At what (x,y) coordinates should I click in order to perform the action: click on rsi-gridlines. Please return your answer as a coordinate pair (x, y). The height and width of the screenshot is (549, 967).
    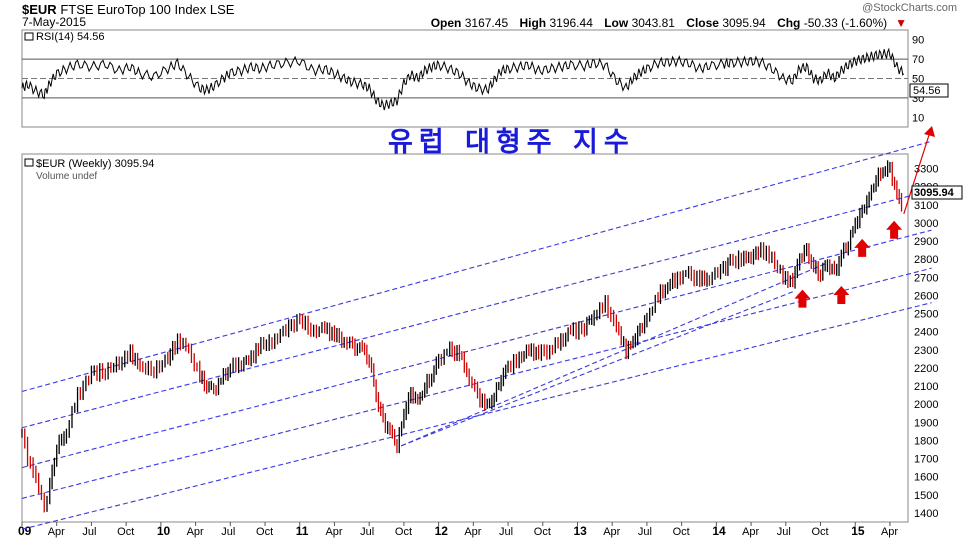
    Looking at the image, I should click on (465, 78).